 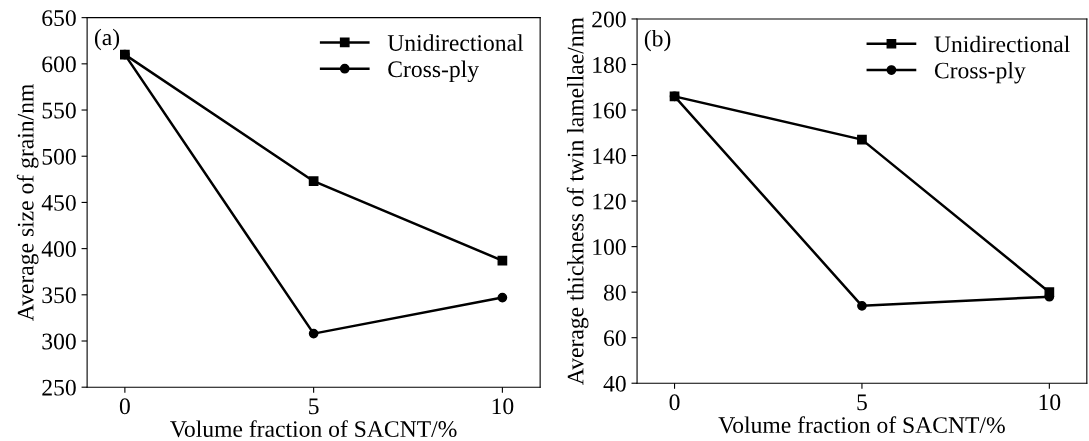 What do you see at coordinates (609, 19) in the screenshot?
I see `y-tick-label: 200` at bounding box center [609, 19].